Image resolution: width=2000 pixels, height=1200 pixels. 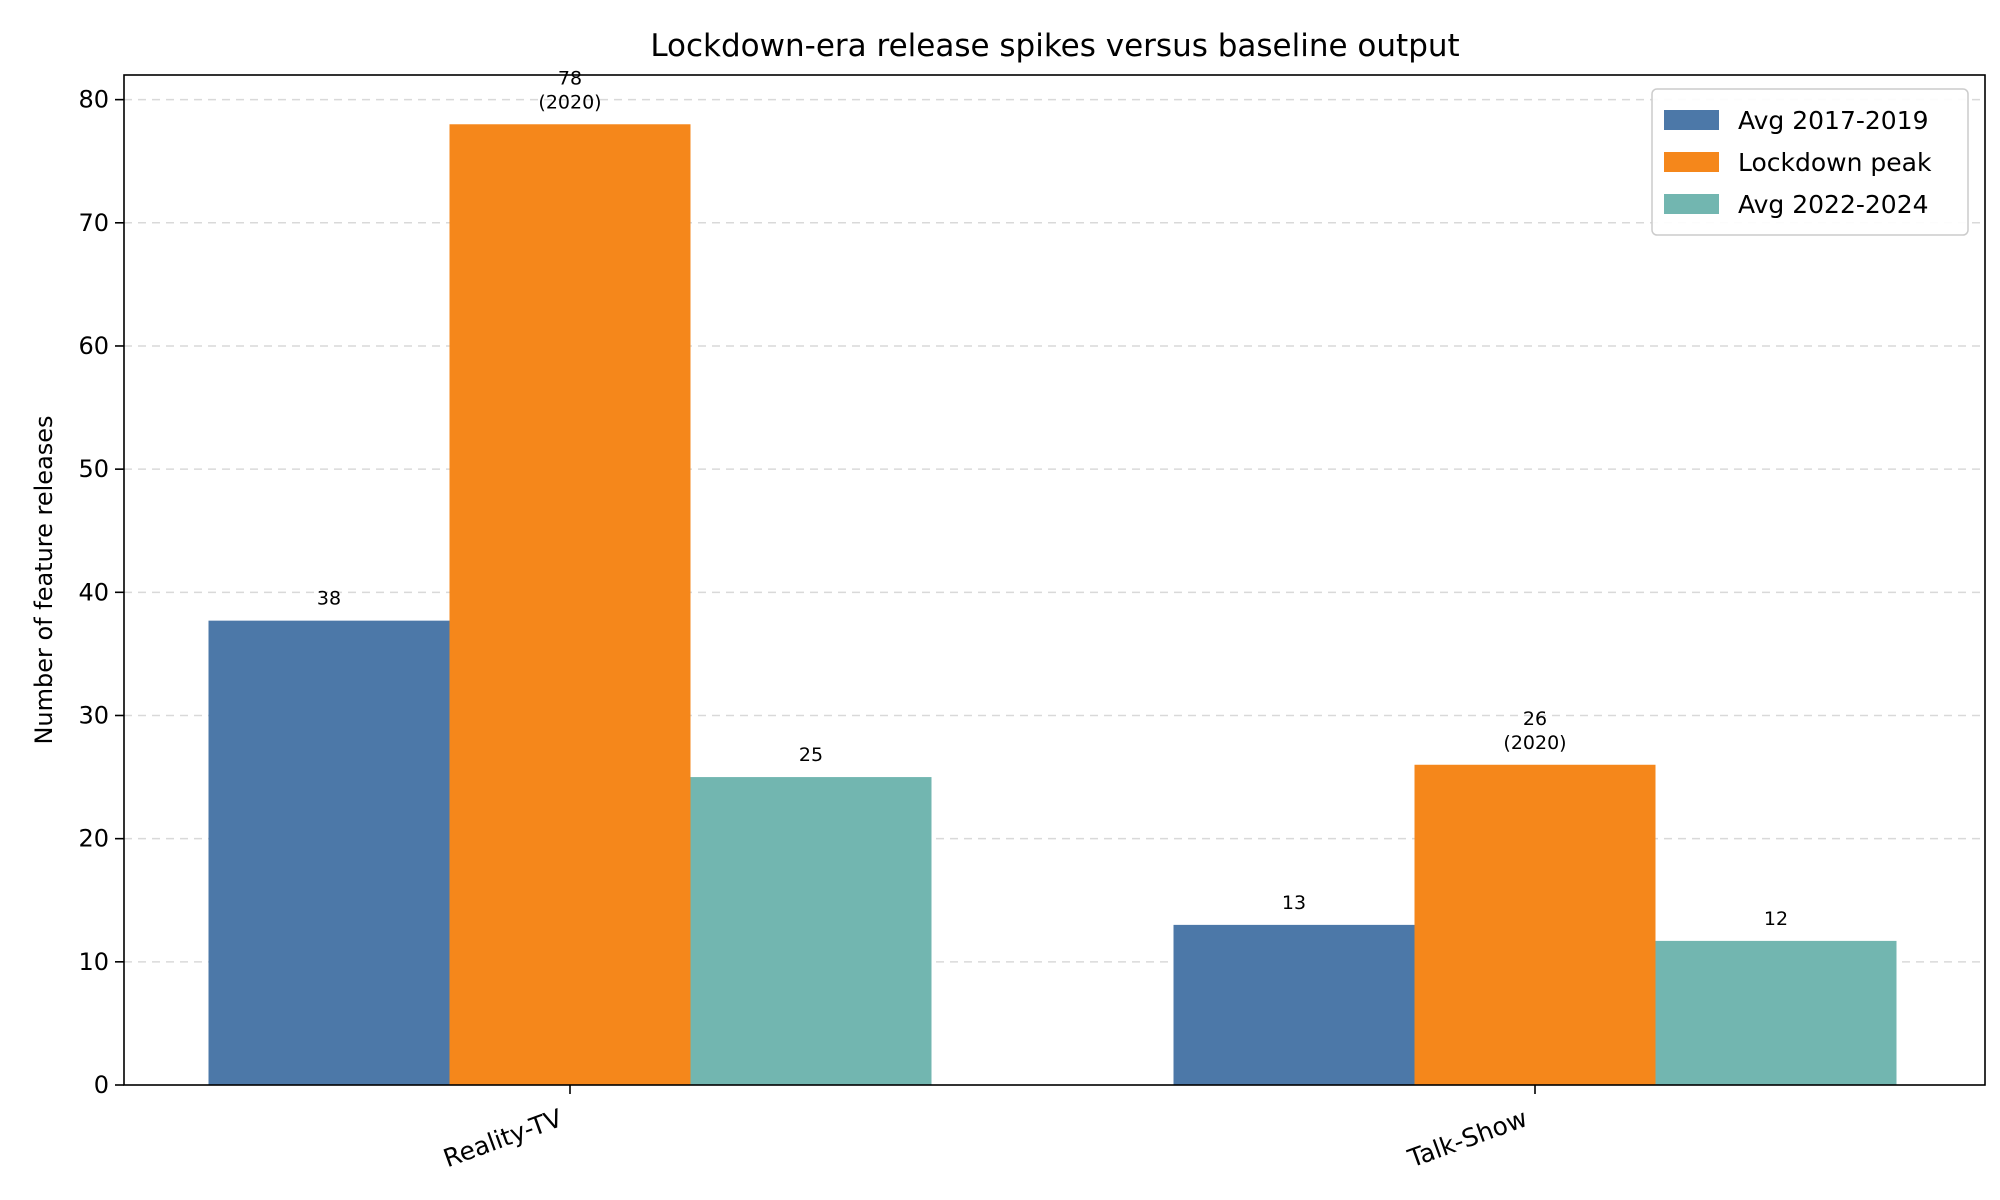 I want to click on y-tick-label: 30, so click(x=93, y=715).